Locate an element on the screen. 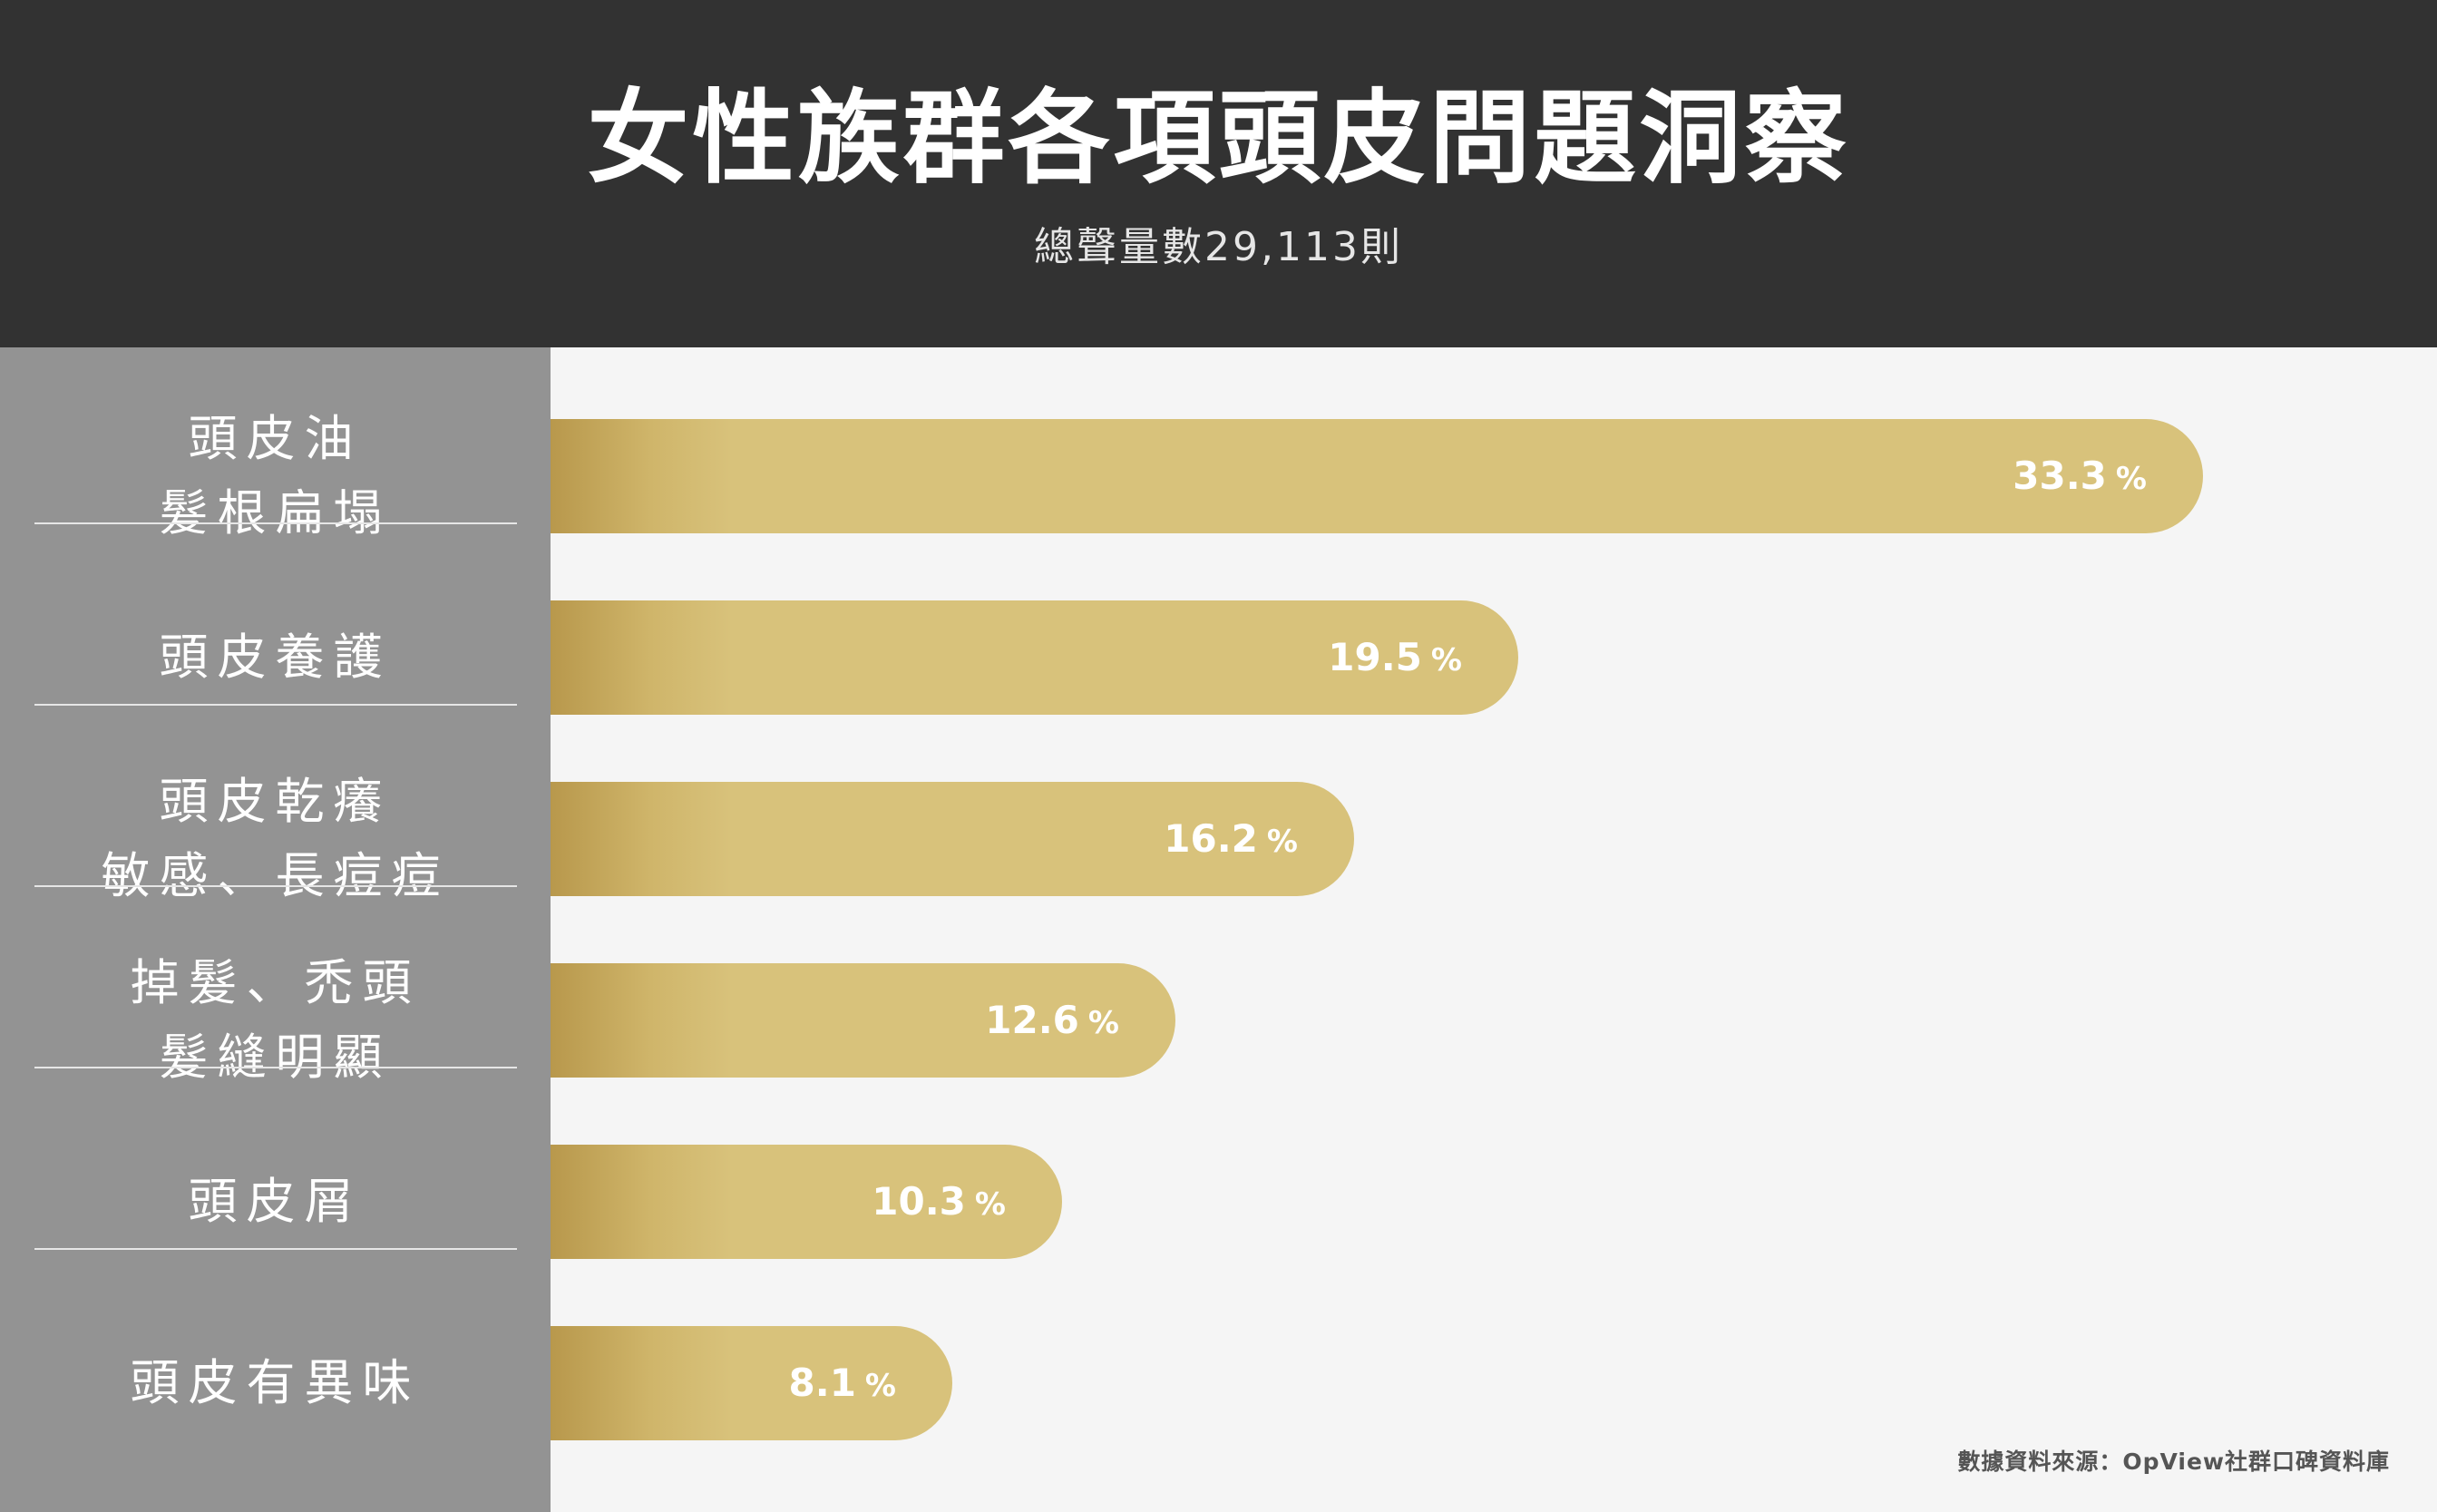 The width and height of the screenshot is (2437, 1512). category-label-line: 頭皮乾癢 is located at coordinates (275, 801).